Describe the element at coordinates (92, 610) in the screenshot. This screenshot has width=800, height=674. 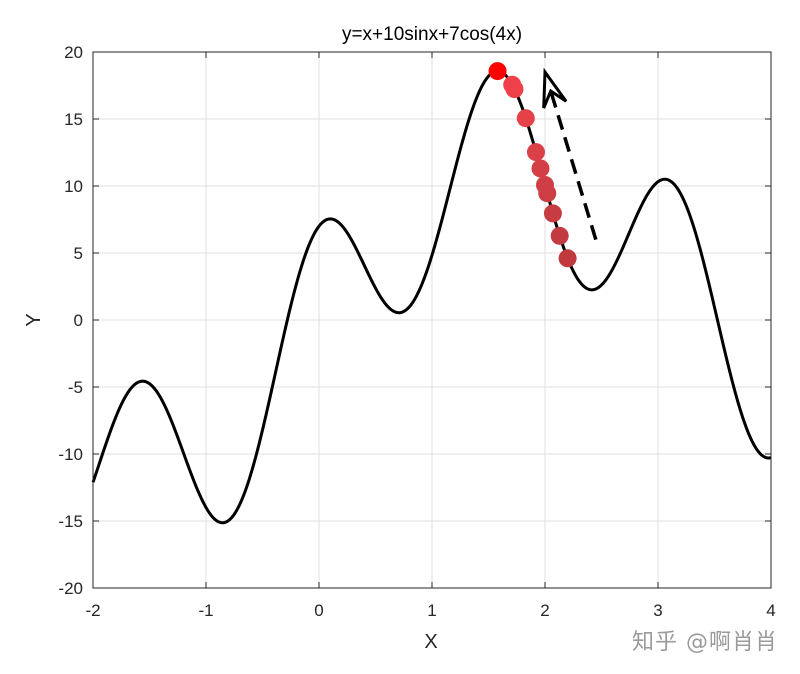
I see `x-tick-label: -2` at that location.